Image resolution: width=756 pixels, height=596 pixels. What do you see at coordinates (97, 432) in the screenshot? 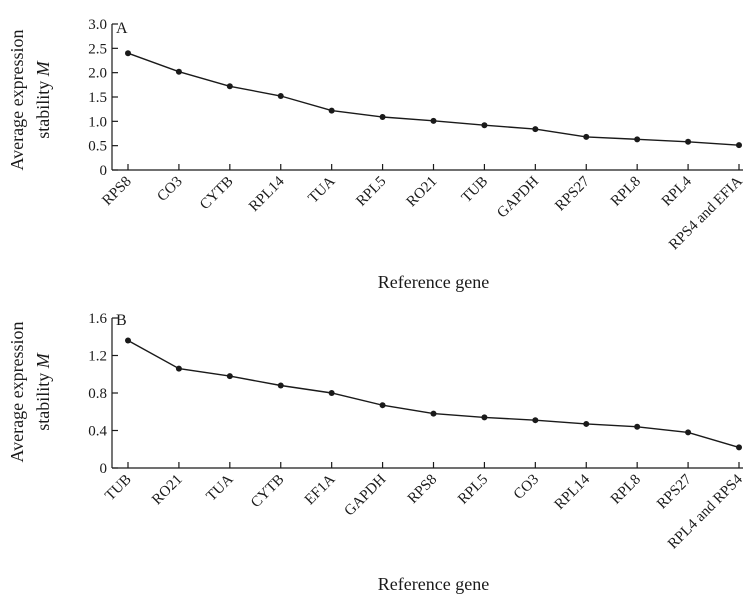
I see `y-tick-label: 0.4` at bounding box center [97, 432].